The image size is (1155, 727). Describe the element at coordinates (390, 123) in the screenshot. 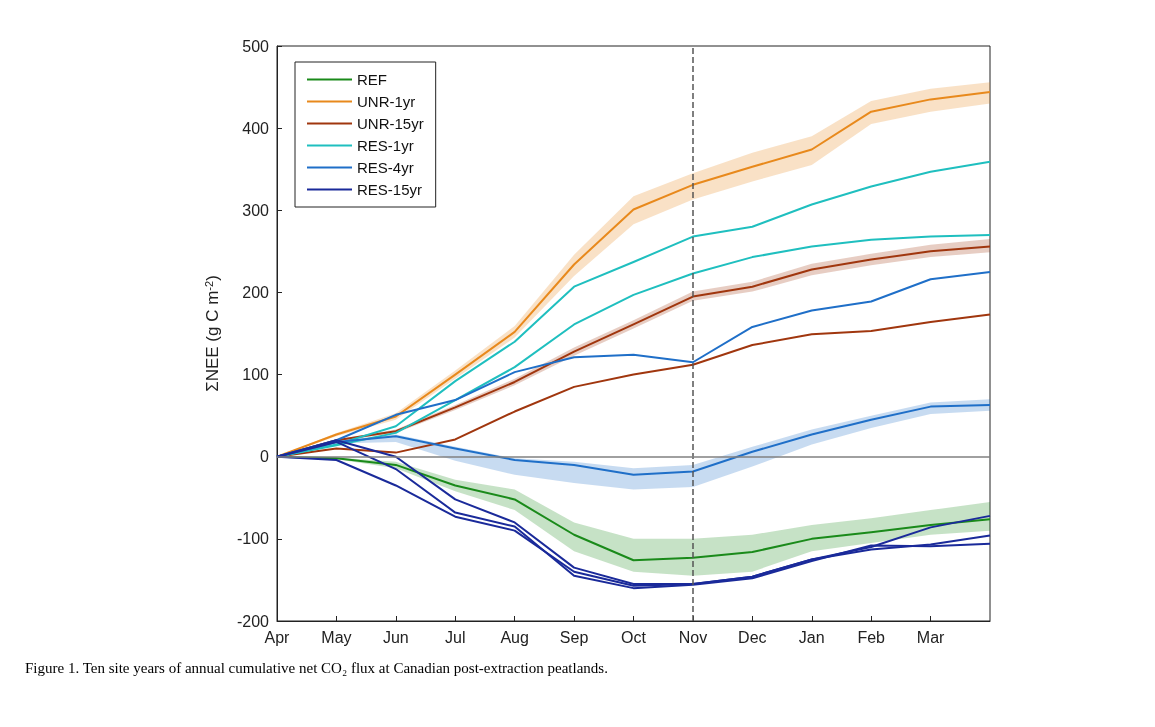

I see `legend-label: UNR-15yr` at that location.